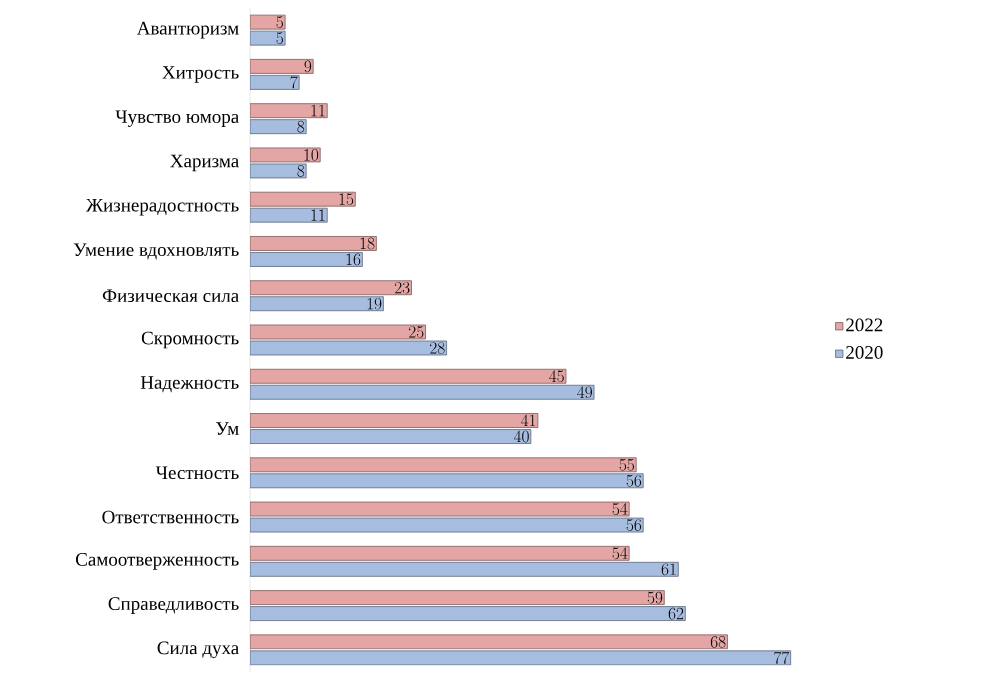 Image resolution: width=1002 pixels, height=680 pixels. Describe the element at coordinates (308, 66) in the screenshot. I see `data-label: 9` at that location.